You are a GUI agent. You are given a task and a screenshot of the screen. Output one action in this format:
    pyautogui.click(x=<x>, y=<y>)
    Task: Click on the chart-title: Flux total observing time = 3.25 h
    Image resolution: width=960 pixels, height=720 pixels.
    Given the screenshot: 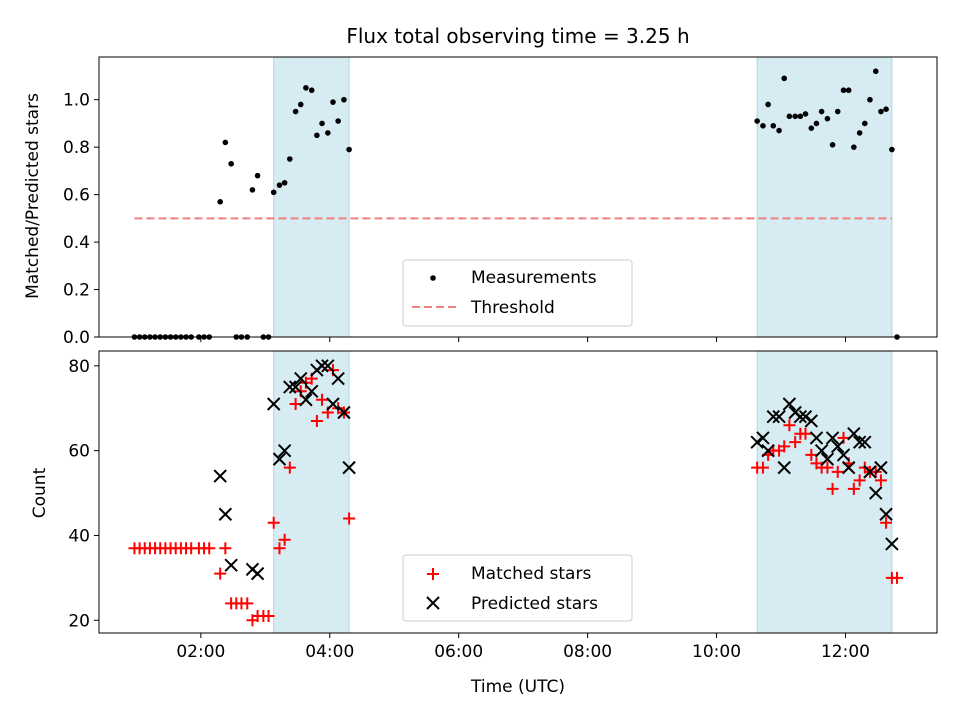 What is the action you would take?
    pyautogui.click(x=517, y=36)
    